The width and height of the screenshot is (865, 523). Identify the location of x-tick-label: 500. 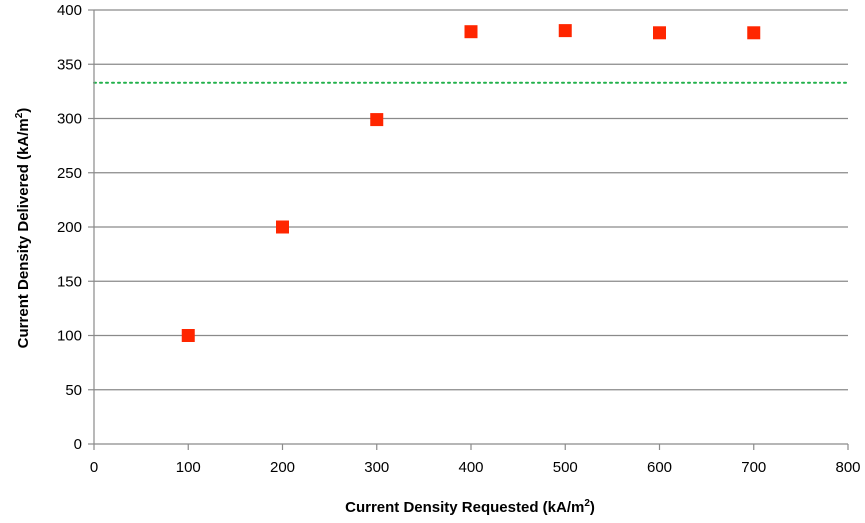
(565, 467).